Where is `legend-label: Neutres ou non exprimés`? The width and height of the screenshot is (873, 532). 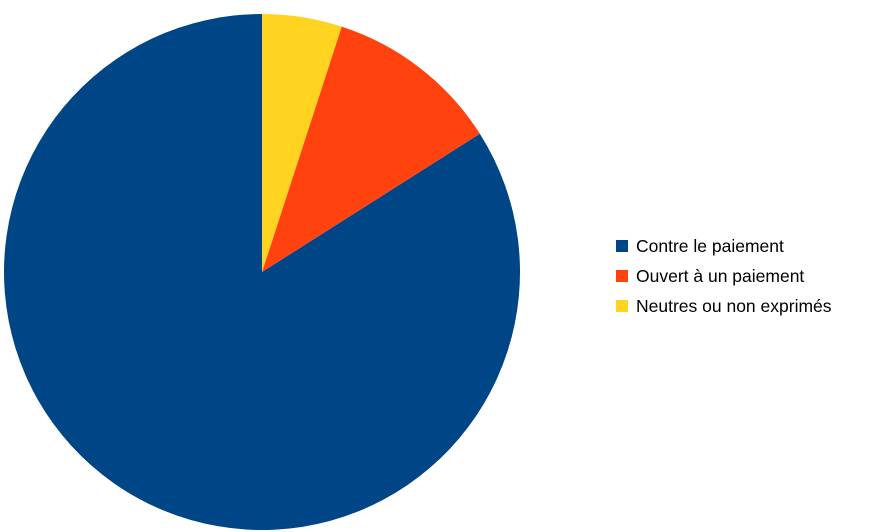
legend-label: Neutres ou non exprimés is located at coordinates (734, 306).